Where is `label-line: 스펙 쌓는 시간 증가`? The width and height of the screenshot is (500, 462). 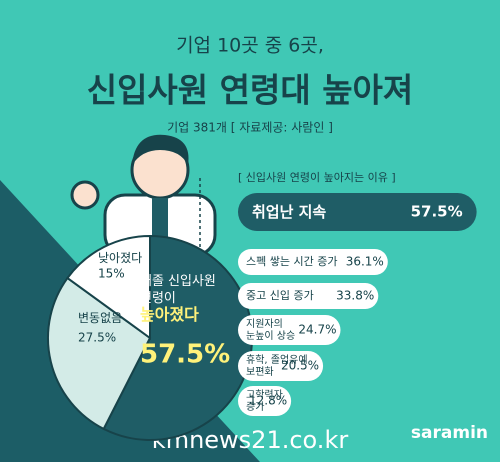
label-line: 스펙 쌓는 시간 증가 is located at coordinates (291, 261).